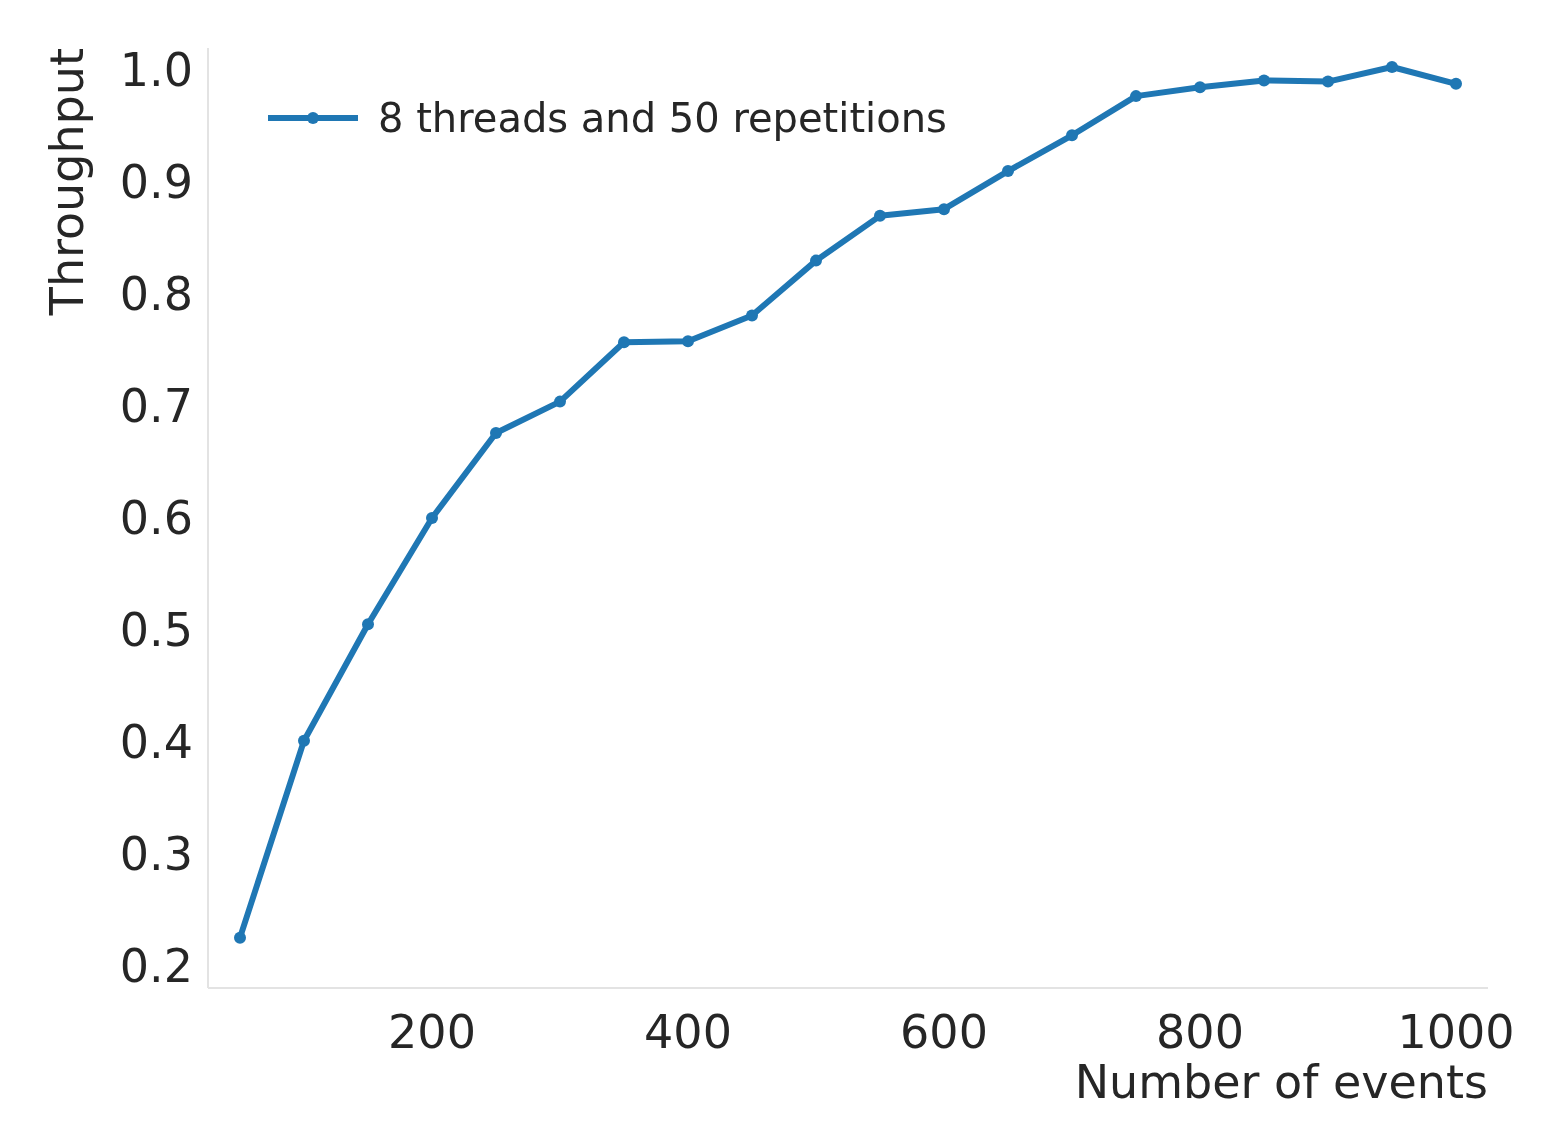 The image size is (1547, 1123). What do you see at coordinates (156, 294) in the screenshot?
I see `y-tick-label: 0.8` at bounding box center [156, 294].